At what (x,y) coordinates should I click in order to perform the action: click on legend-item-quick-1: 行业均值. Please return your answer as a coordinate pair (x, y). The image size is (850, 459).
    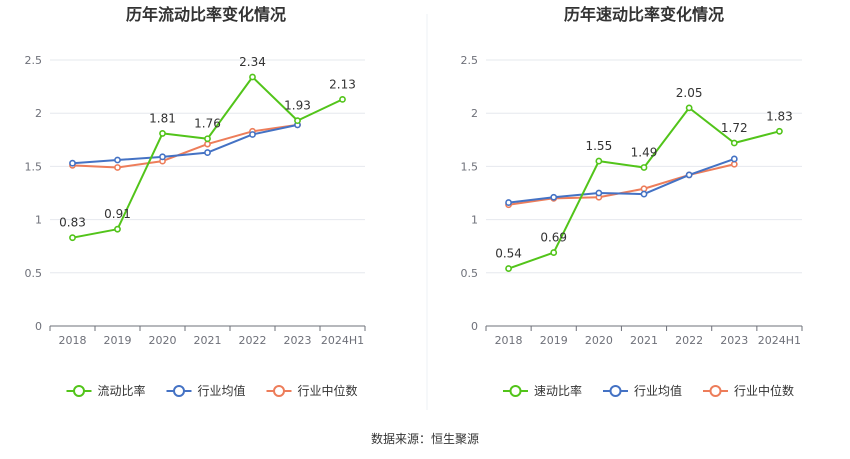
    Looking at the image, I should click on (642, 390).